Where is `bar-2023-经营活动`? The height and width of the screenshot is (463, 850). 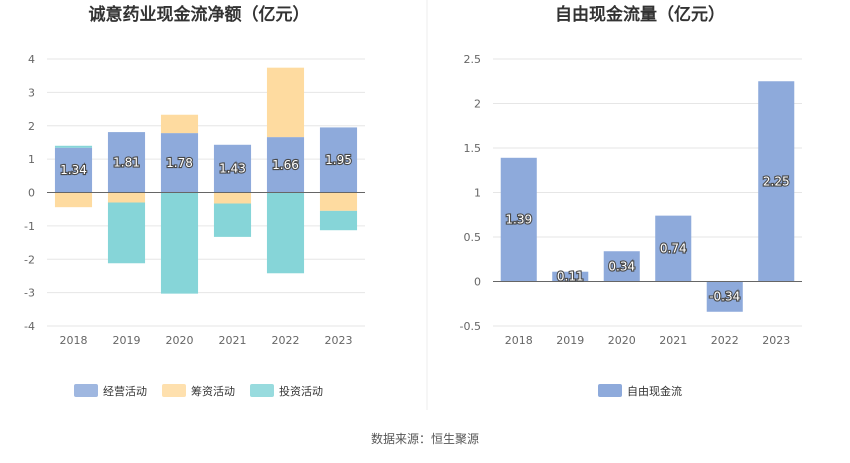 bar-2023-经营活动 is located at coordinates (338, 160).